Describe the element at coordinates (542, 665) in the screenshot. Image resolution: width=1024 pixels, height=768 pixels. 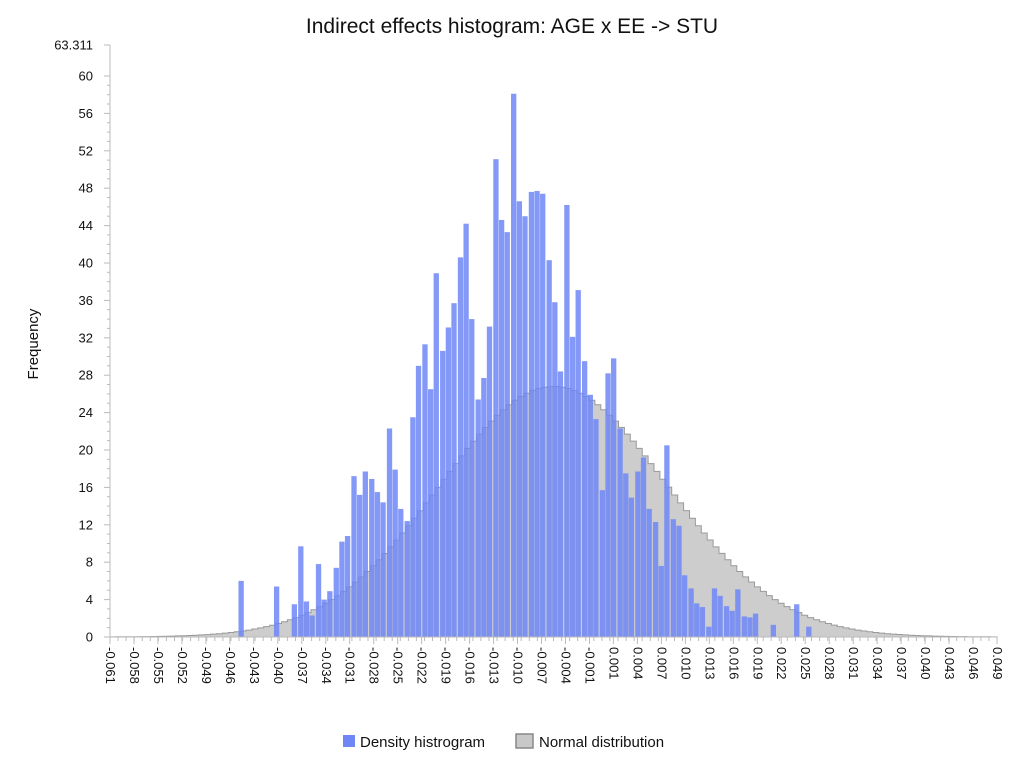
I see `x-tick-label: -0.007` at that location.